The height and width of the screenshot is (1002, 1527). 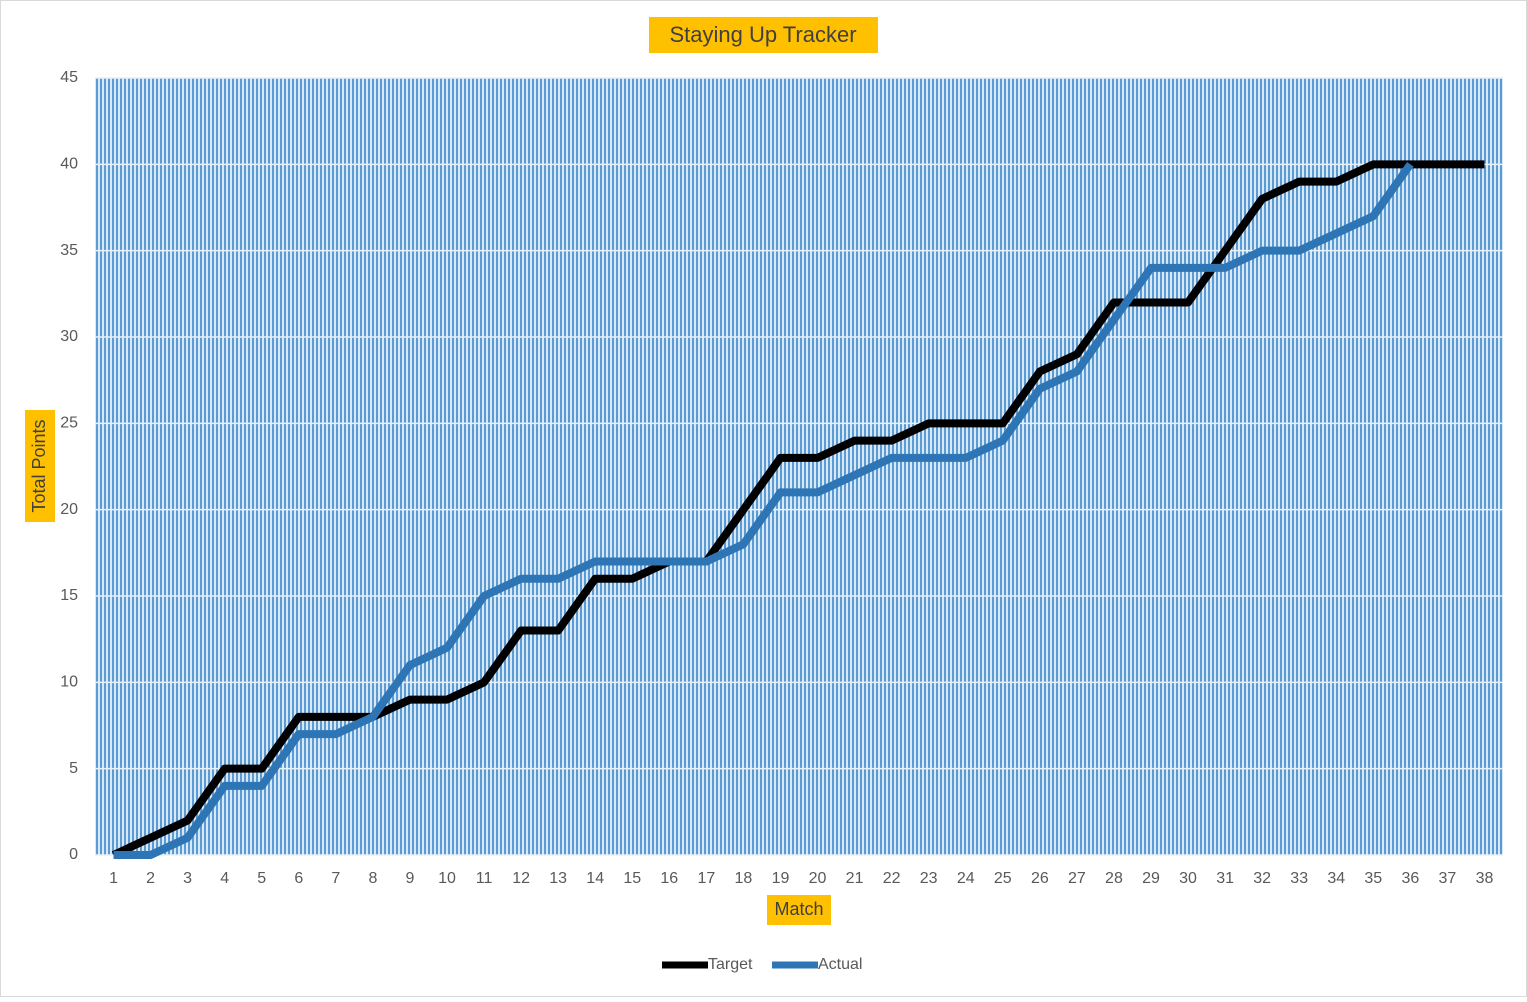 I want to click on x-tick-label: 5, so click(x=261, y=878).